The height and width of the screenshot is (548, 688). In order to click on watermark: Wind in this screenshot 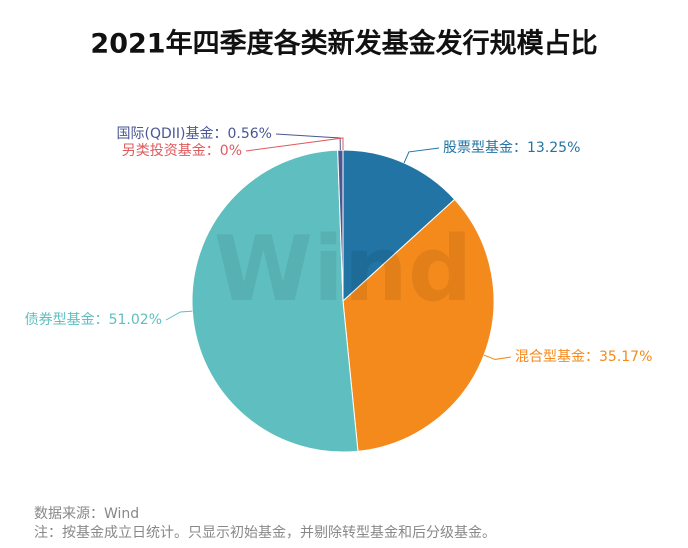, I will do `click(343, 269)`.